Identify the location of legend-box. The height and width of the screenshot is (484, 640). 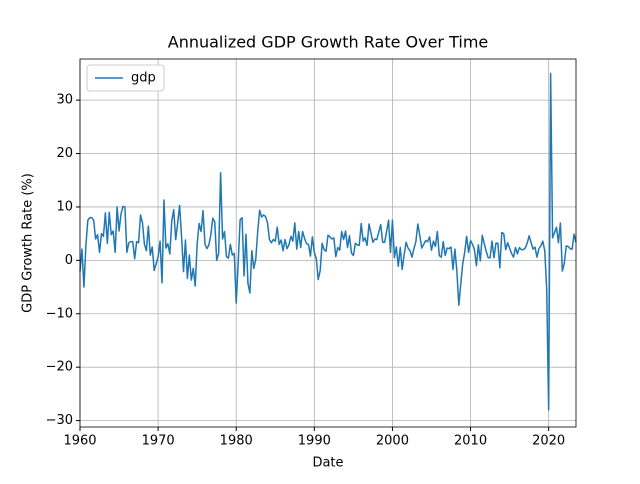
(125, 78).